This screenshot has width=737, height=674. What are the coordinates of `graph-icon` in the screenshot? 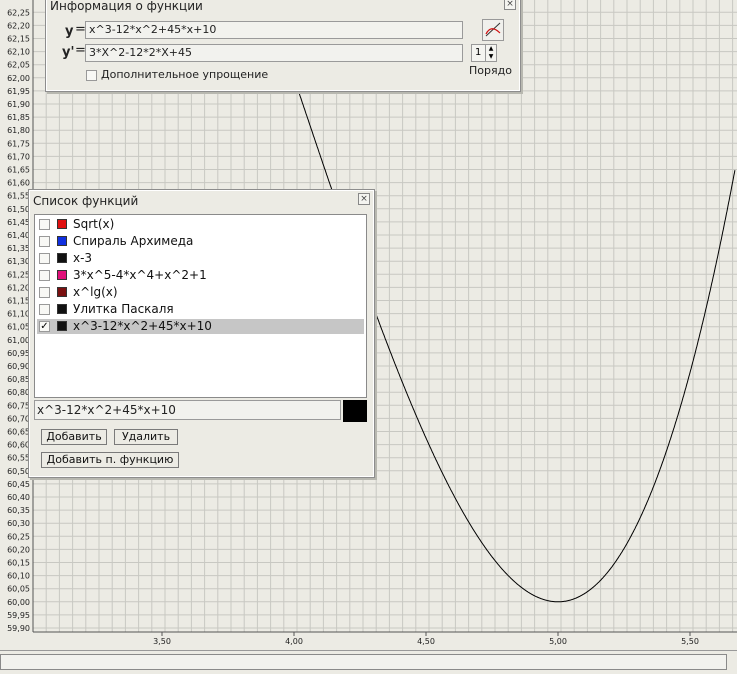 It's located at (493, 30).